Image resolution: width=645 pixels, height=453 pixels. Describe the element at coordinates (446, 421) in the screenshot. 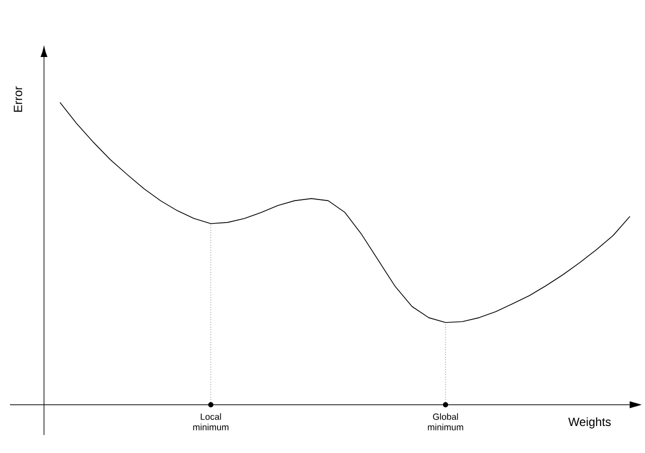

I see `x-tick-label: Global minimum` at that location.